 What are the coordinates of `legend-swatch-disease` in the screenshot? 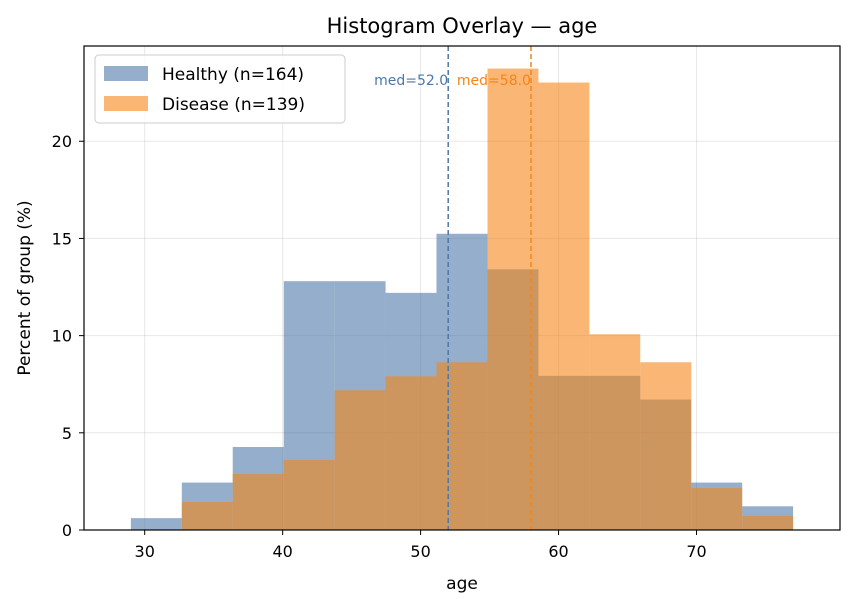 It's located at (126, 103).